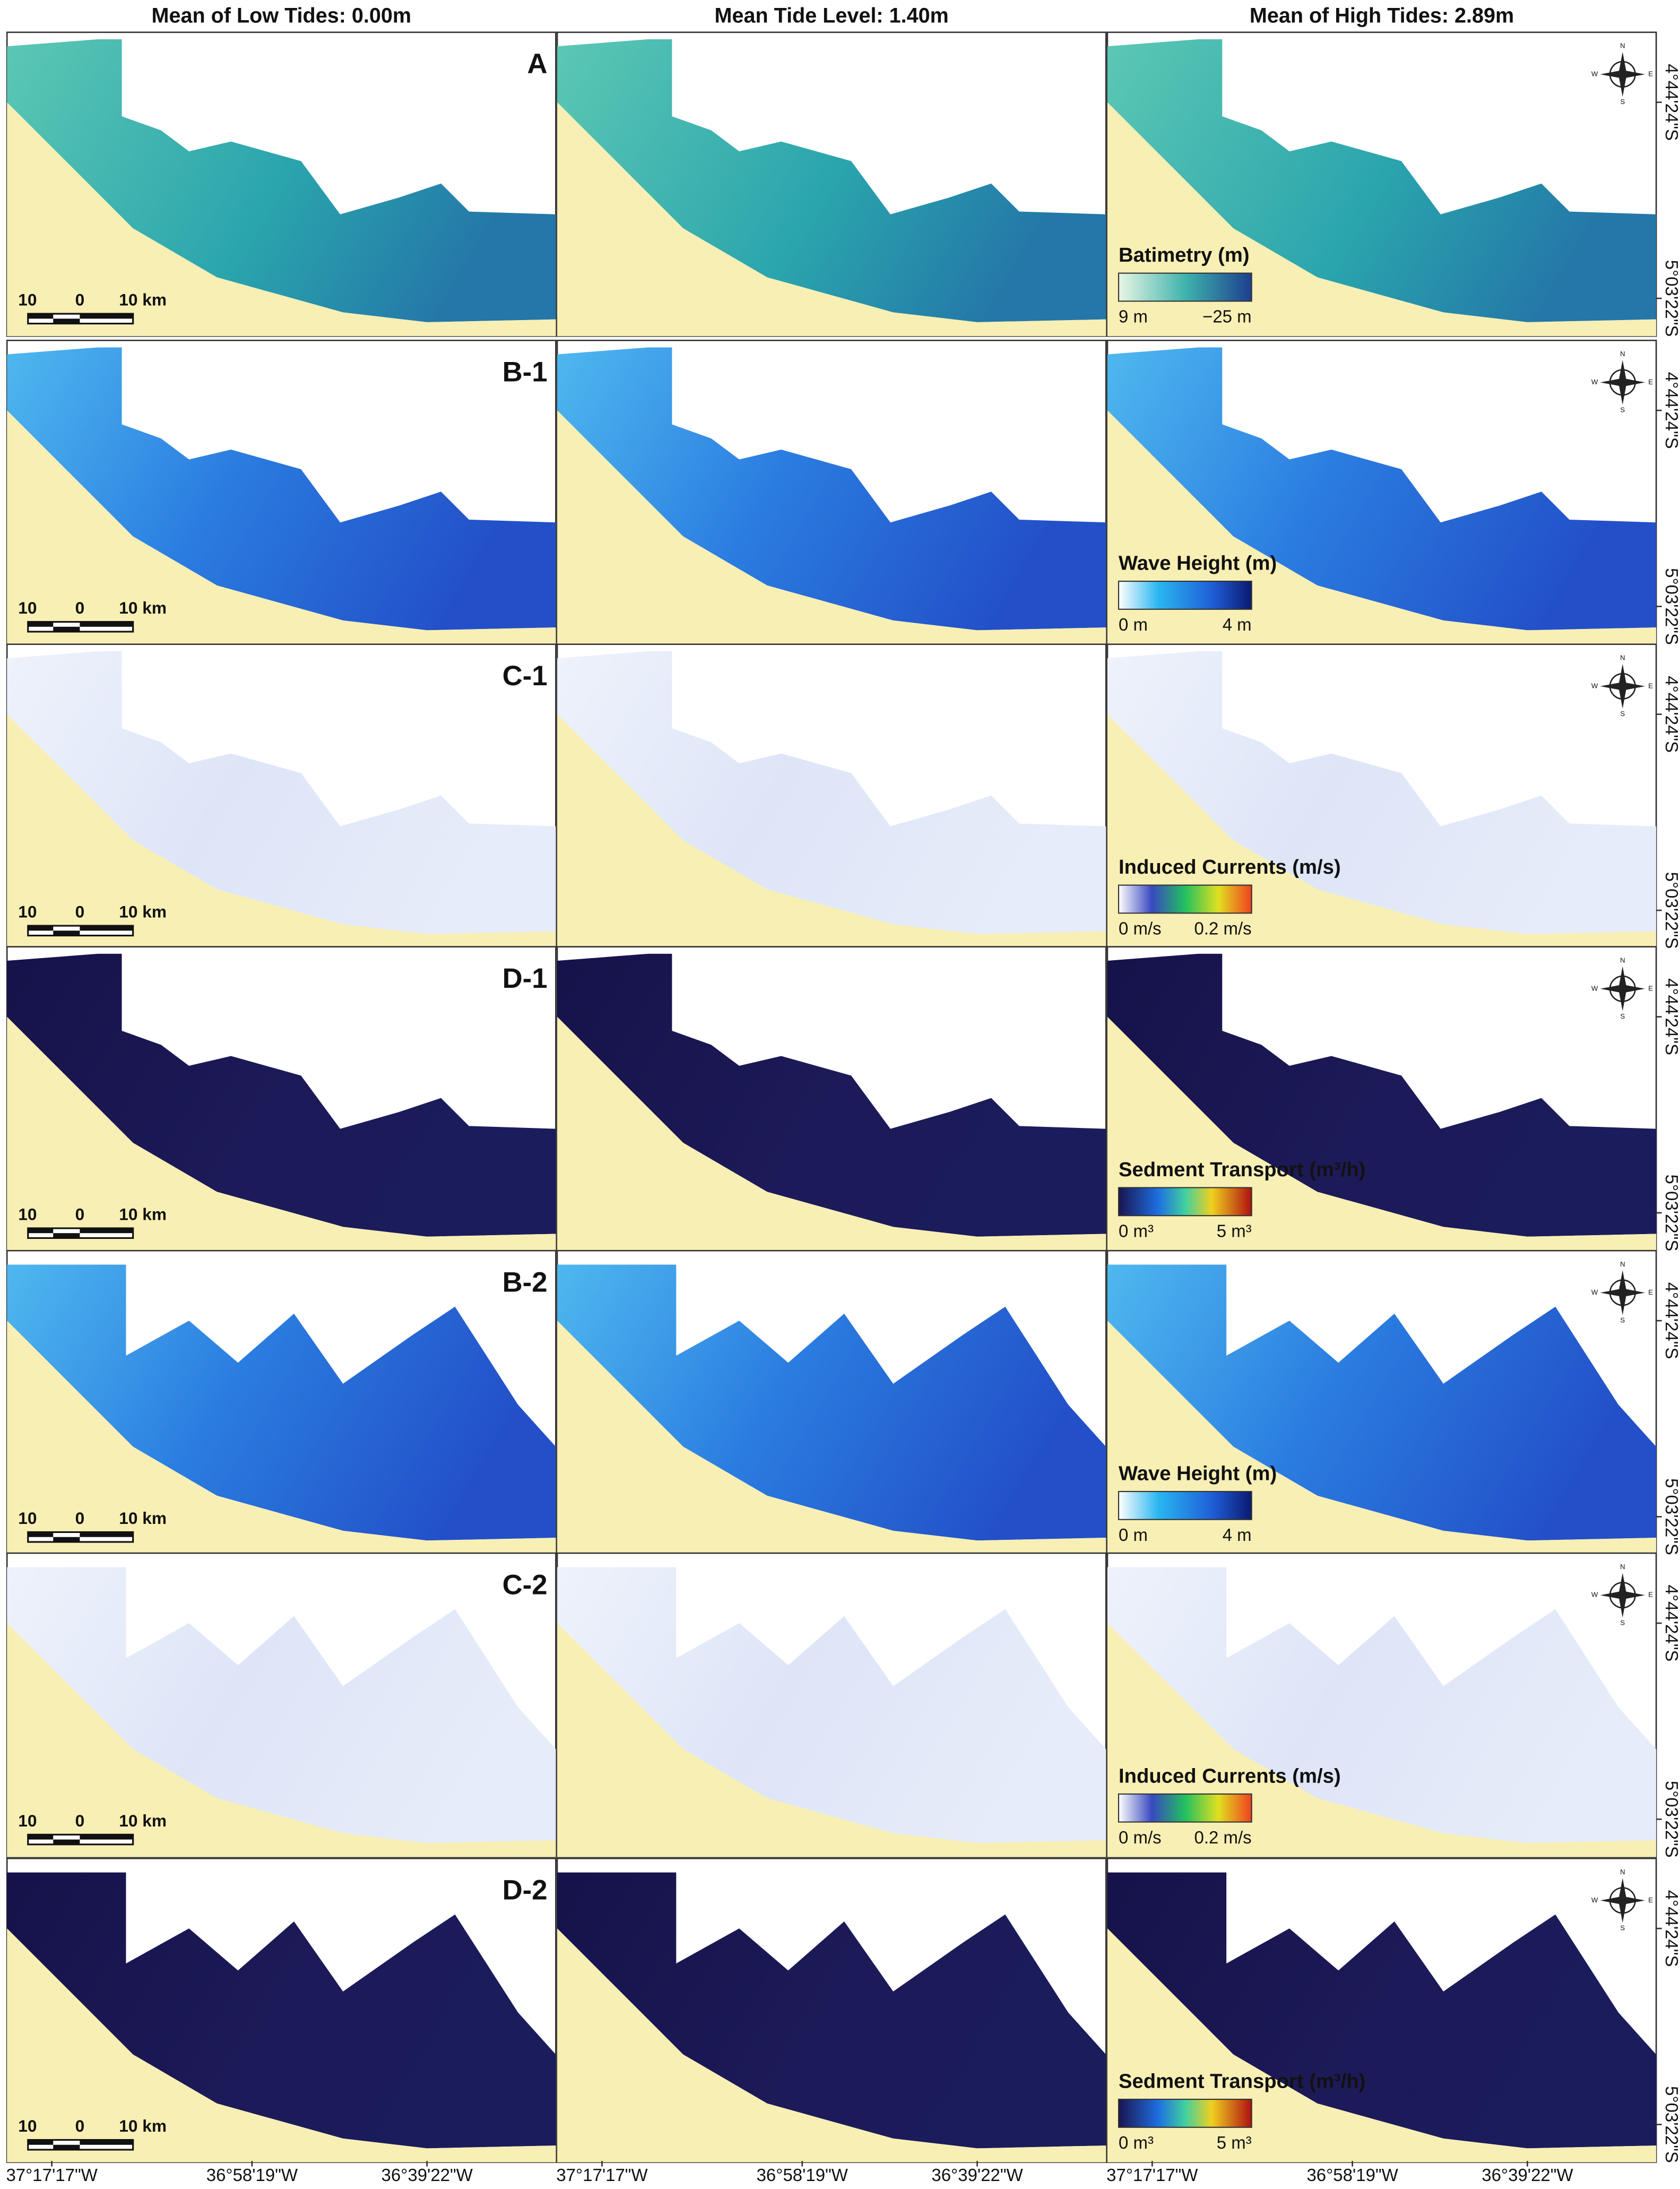  What do you see at coordinates (525, 372) in the screenshot?
I see `panel-label: B-1` at bounding box center [525, 372].